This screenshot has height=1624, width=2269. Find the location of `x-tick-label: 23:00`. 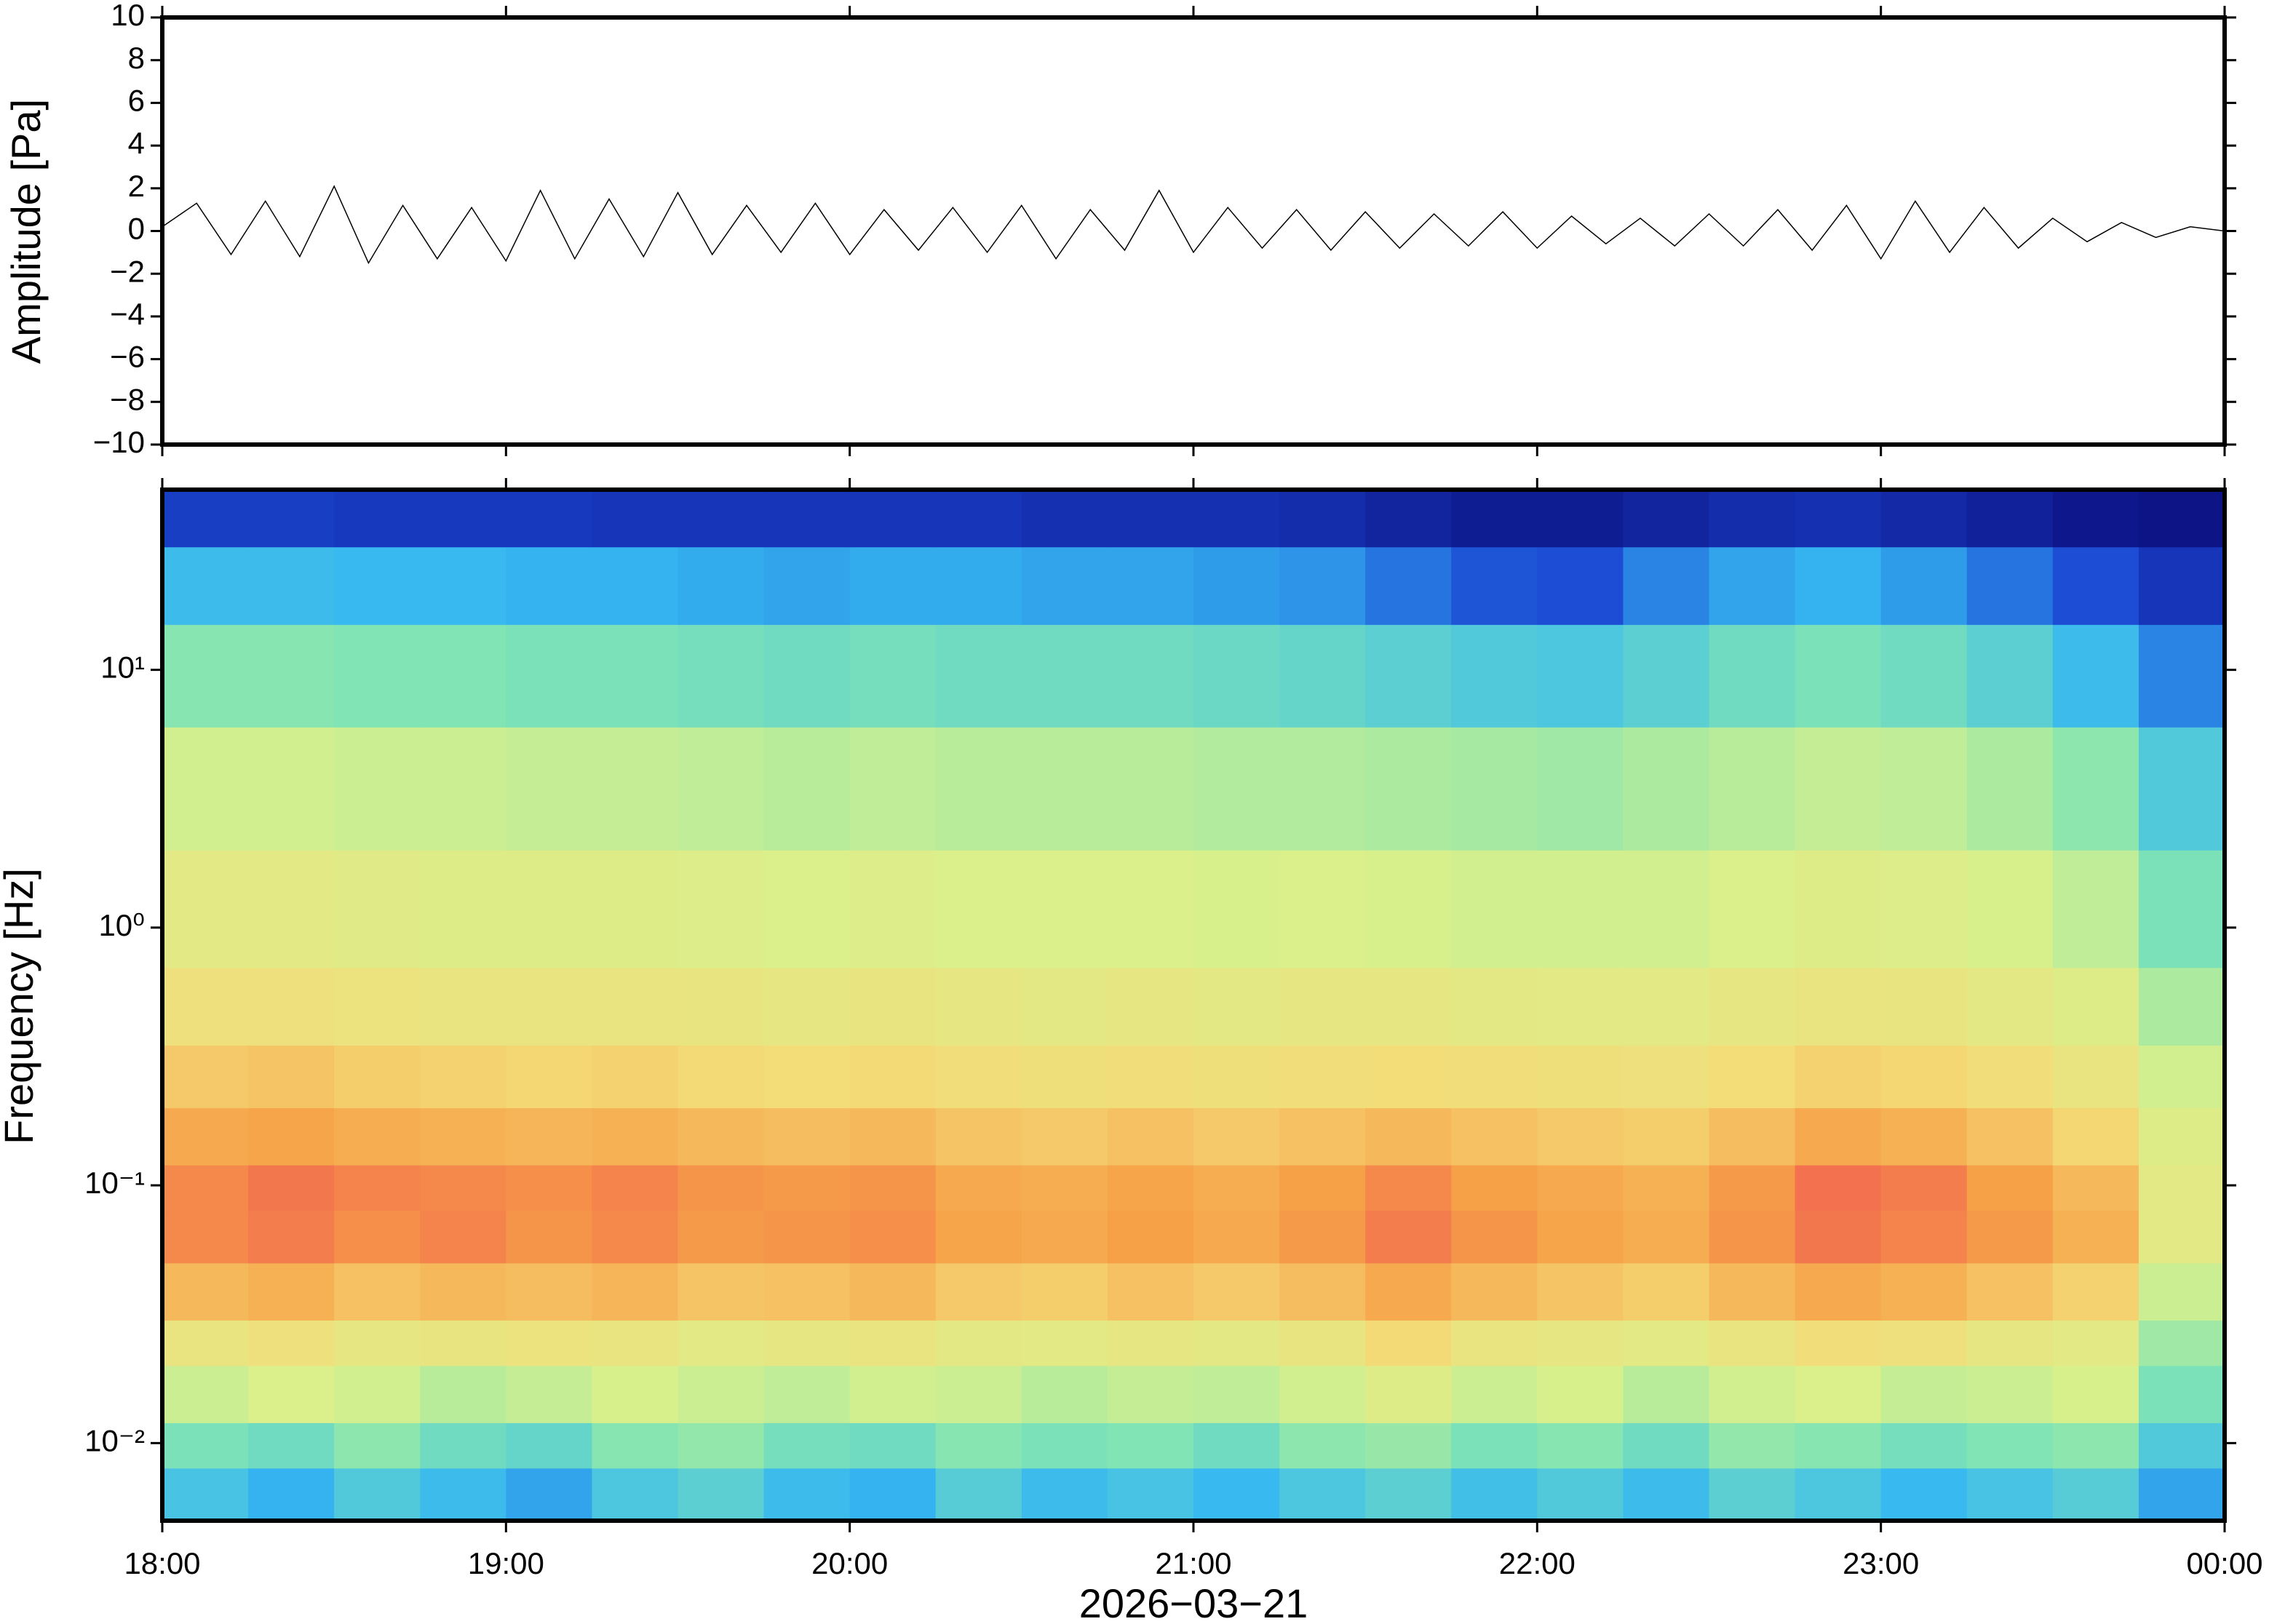

x-tick-label: 23:00 is located at coordinates (1881, 1563).